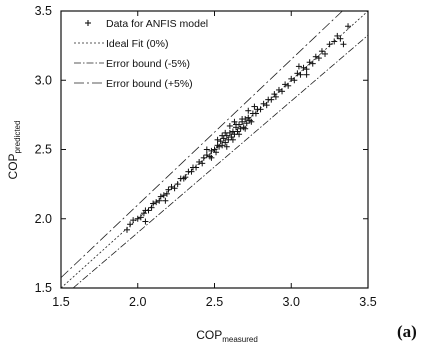 The width and height of the screenshot is (433, 353). I want to click on legend-label: Data for ANFIS model, so click(157, 24).